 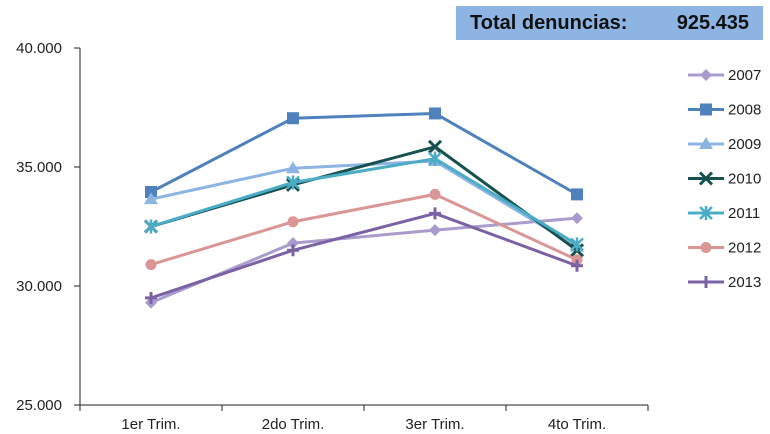 What do you see at coordinates (364, 153) in the screenshot?
I see `series-line-2008` at bounding box center [364, 153].